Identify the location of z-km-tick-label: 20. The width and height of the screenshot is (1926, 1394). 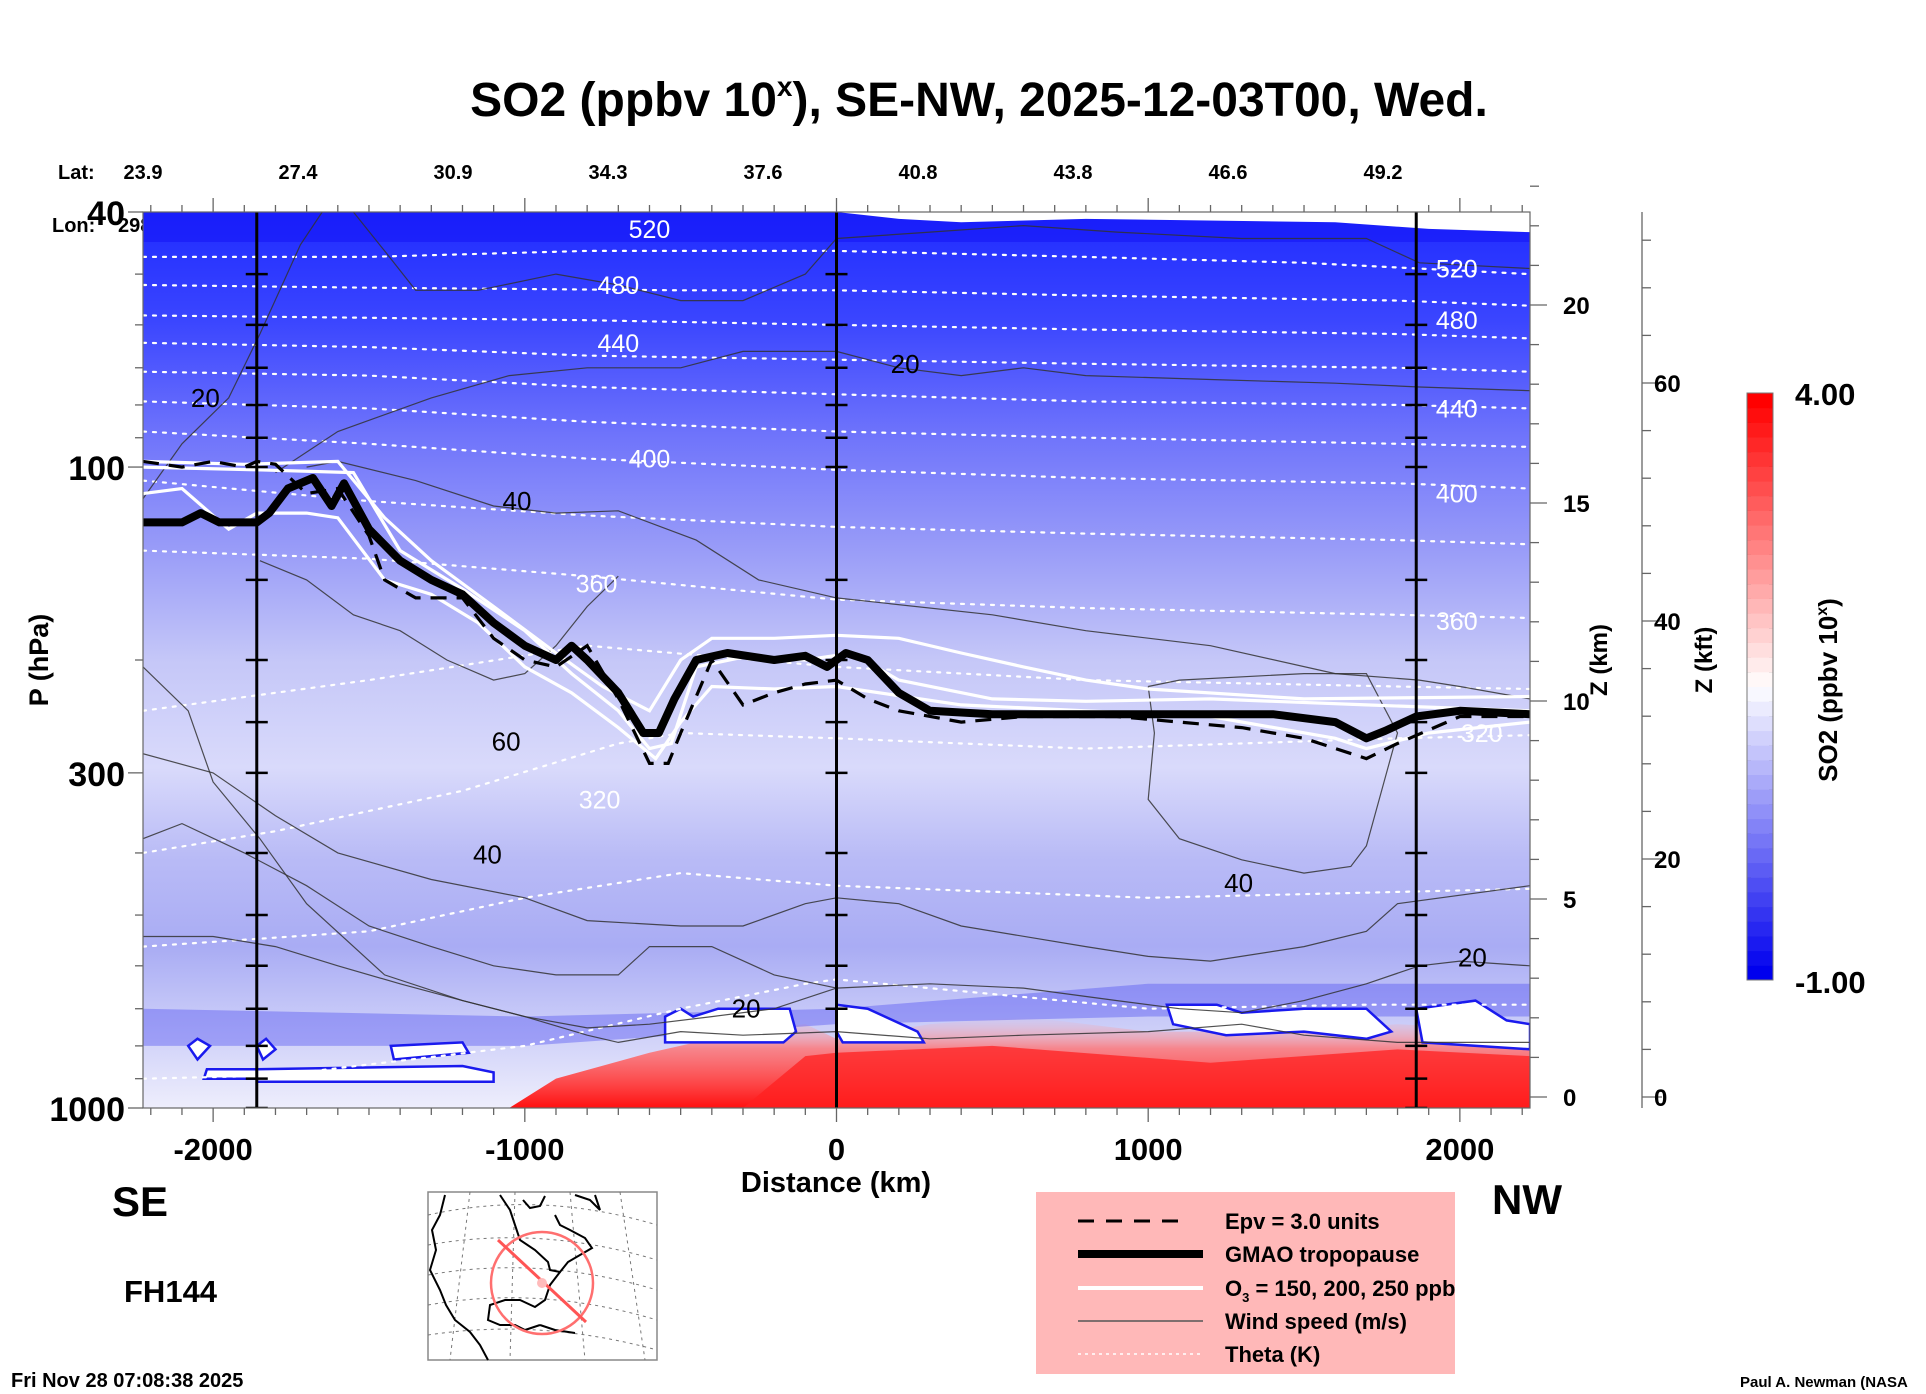
(1576, 306).